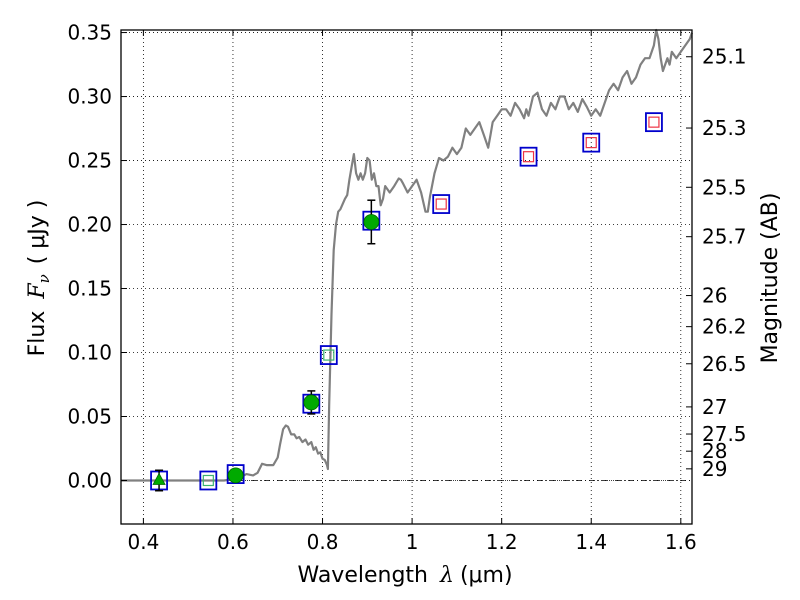 The image size is (800, 600). Describe the element at coordinates (412, 542) in the screenshot. I see `x-tick-label: 1` at that location.